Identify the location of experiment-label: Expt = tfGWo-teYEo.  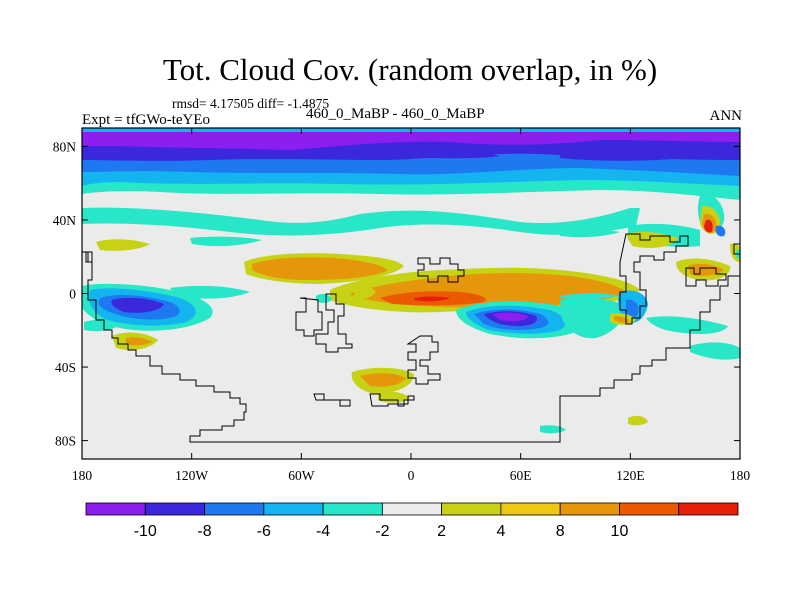
(146, 120).